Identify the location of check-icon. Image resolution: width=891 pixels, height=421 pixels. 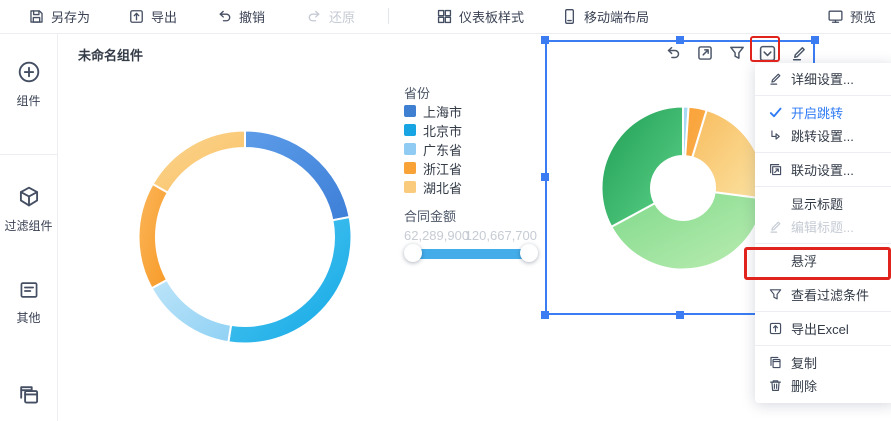
(775, 113).